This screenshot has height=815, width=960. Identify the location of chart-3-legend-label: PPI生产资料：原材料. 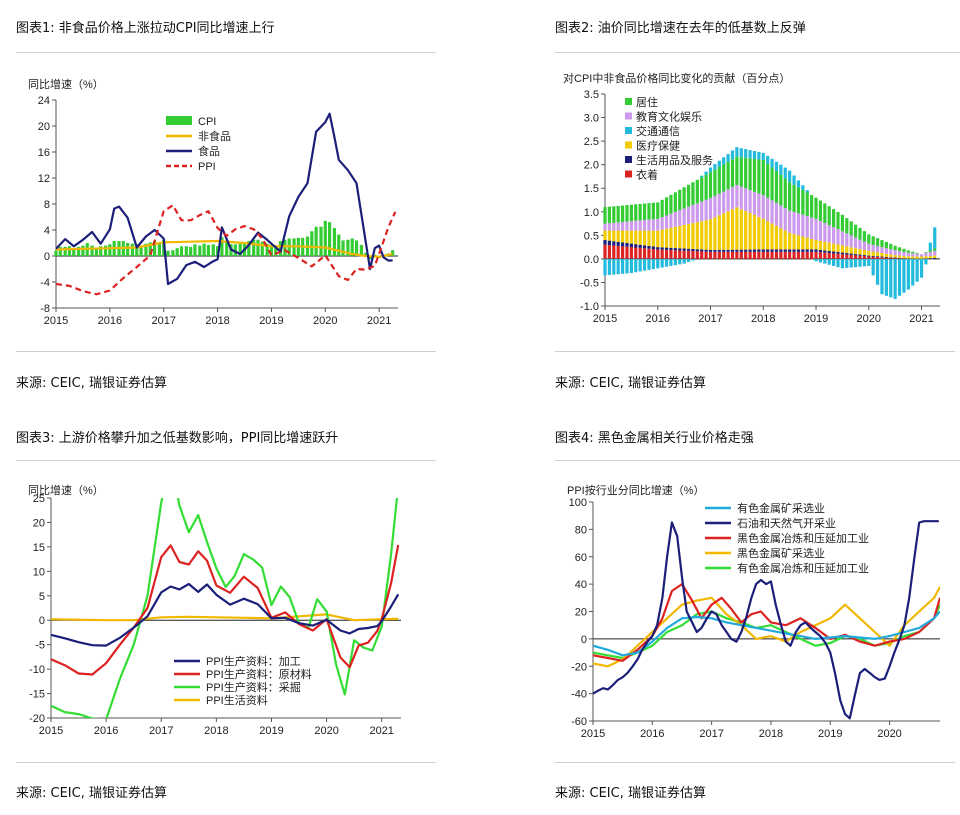
(259, 674).